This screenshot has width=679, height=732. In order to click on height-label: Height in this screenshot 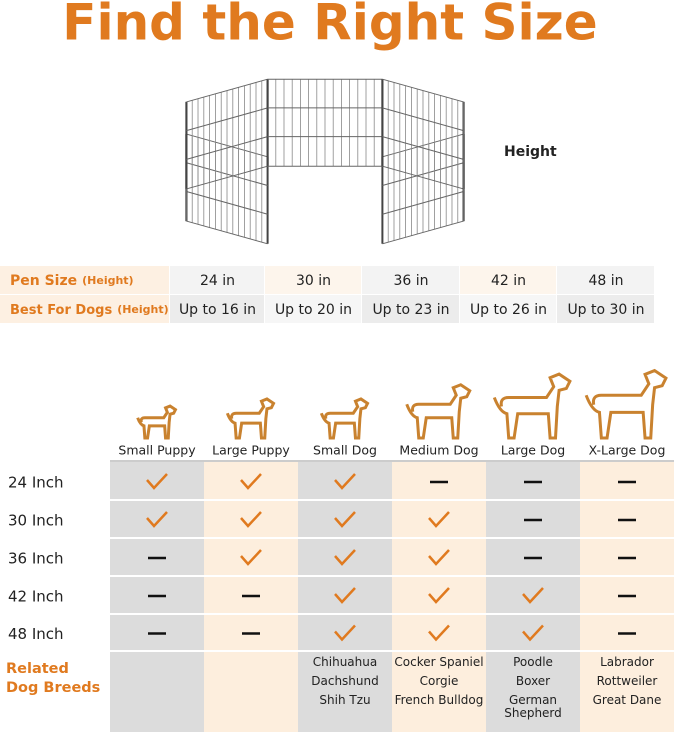, I will do `click(530, 152)`.